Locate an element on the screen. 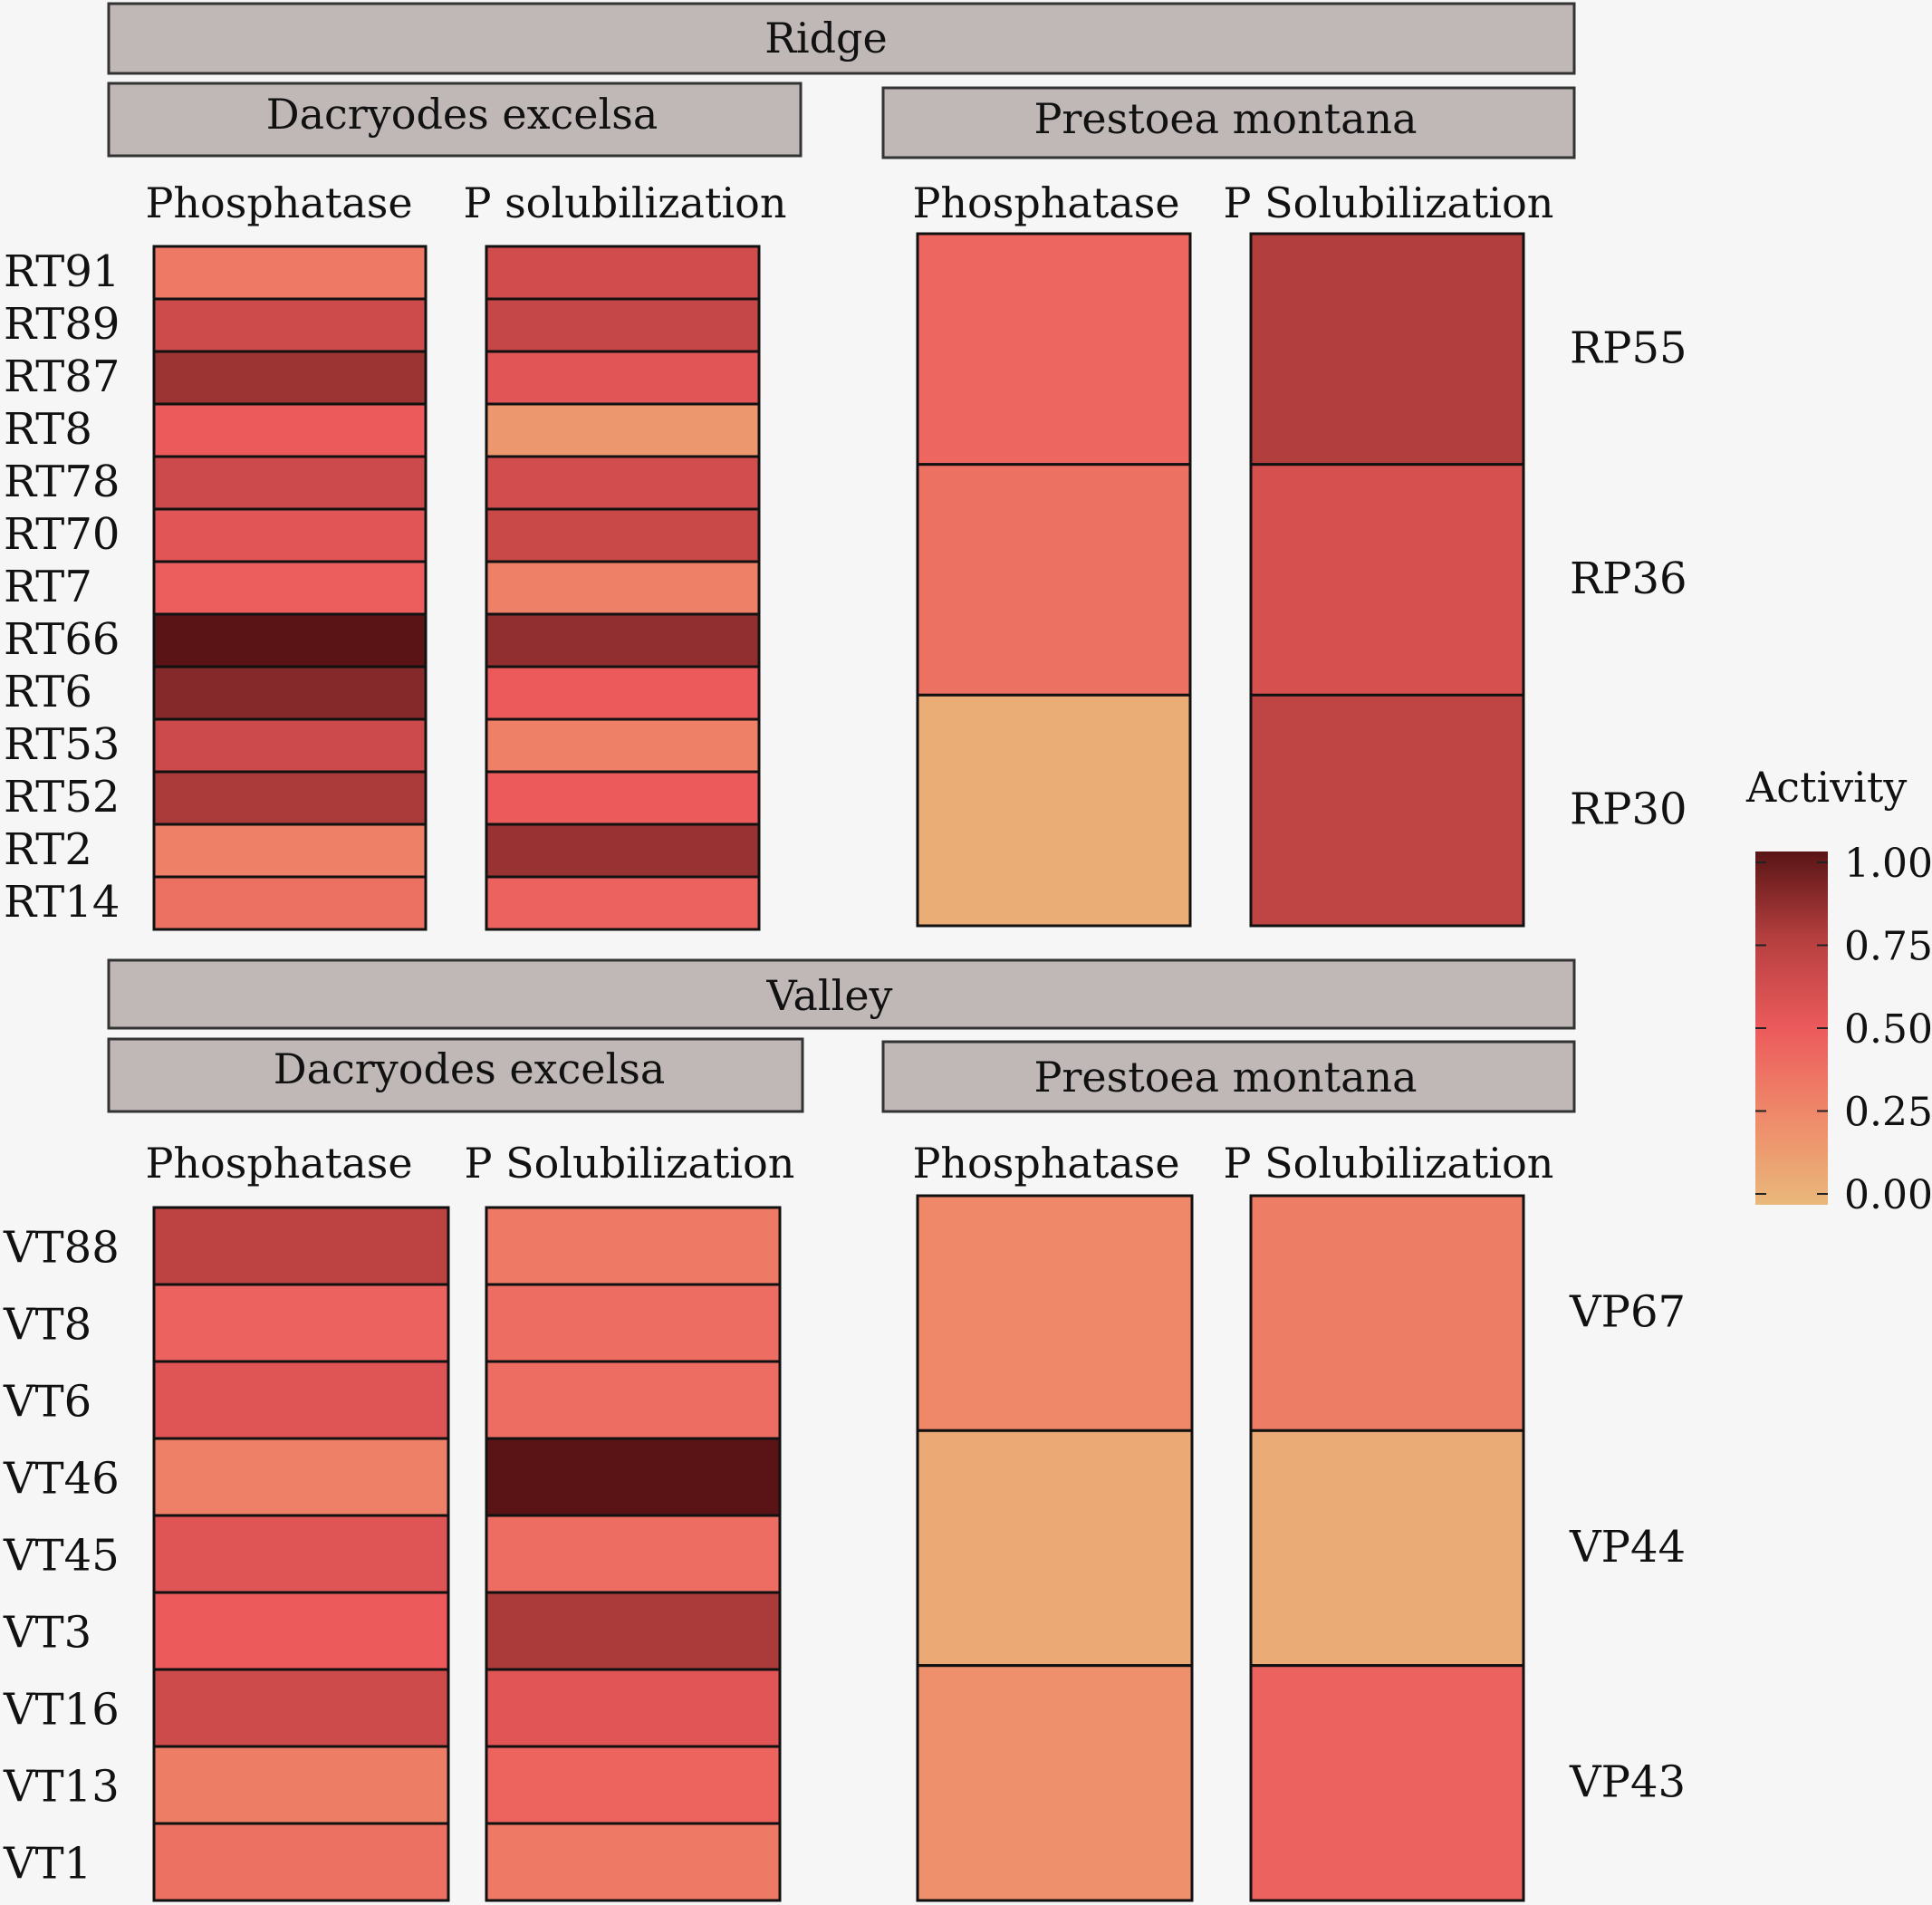 The height and width of the screenshot is (1905, 1932). heatmap-cell-vp43-phosphatase is located at coordinates (1055, 1783).